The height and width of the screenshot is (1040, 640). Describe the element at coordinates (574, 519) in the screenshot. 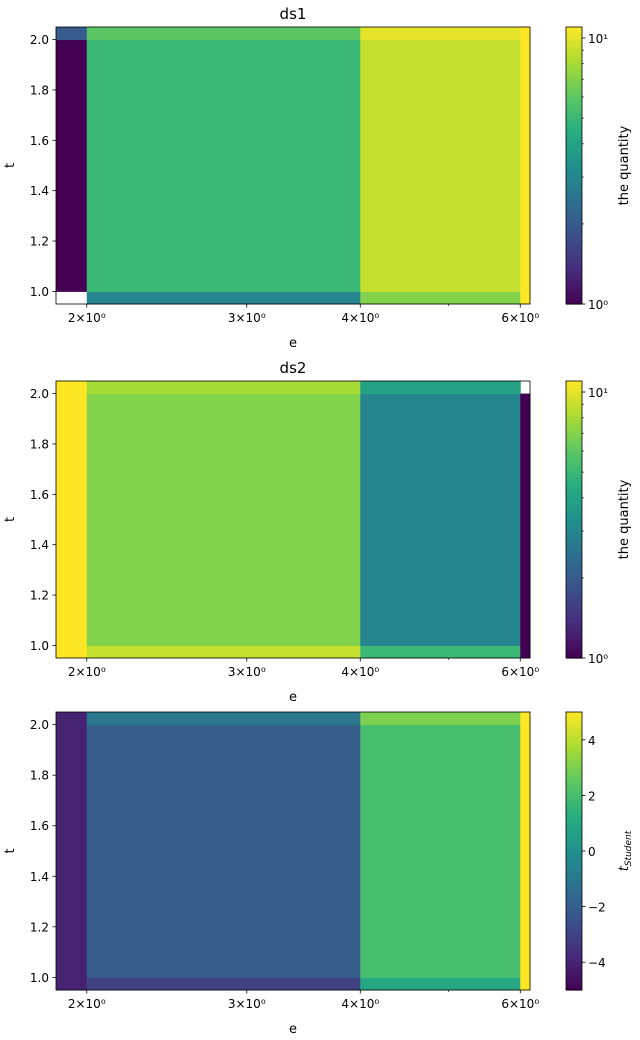

I see `colorbar-frame` at that location.